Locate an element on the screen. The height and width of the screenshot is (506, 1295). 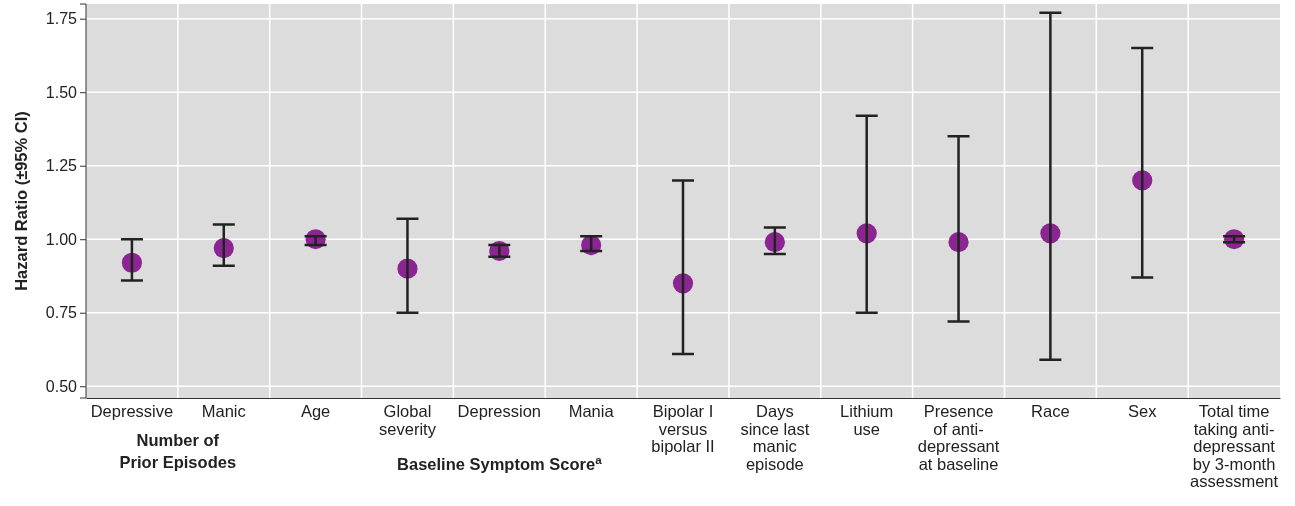
x-tick-label: Lithium use is located at coordinates (867, 420).